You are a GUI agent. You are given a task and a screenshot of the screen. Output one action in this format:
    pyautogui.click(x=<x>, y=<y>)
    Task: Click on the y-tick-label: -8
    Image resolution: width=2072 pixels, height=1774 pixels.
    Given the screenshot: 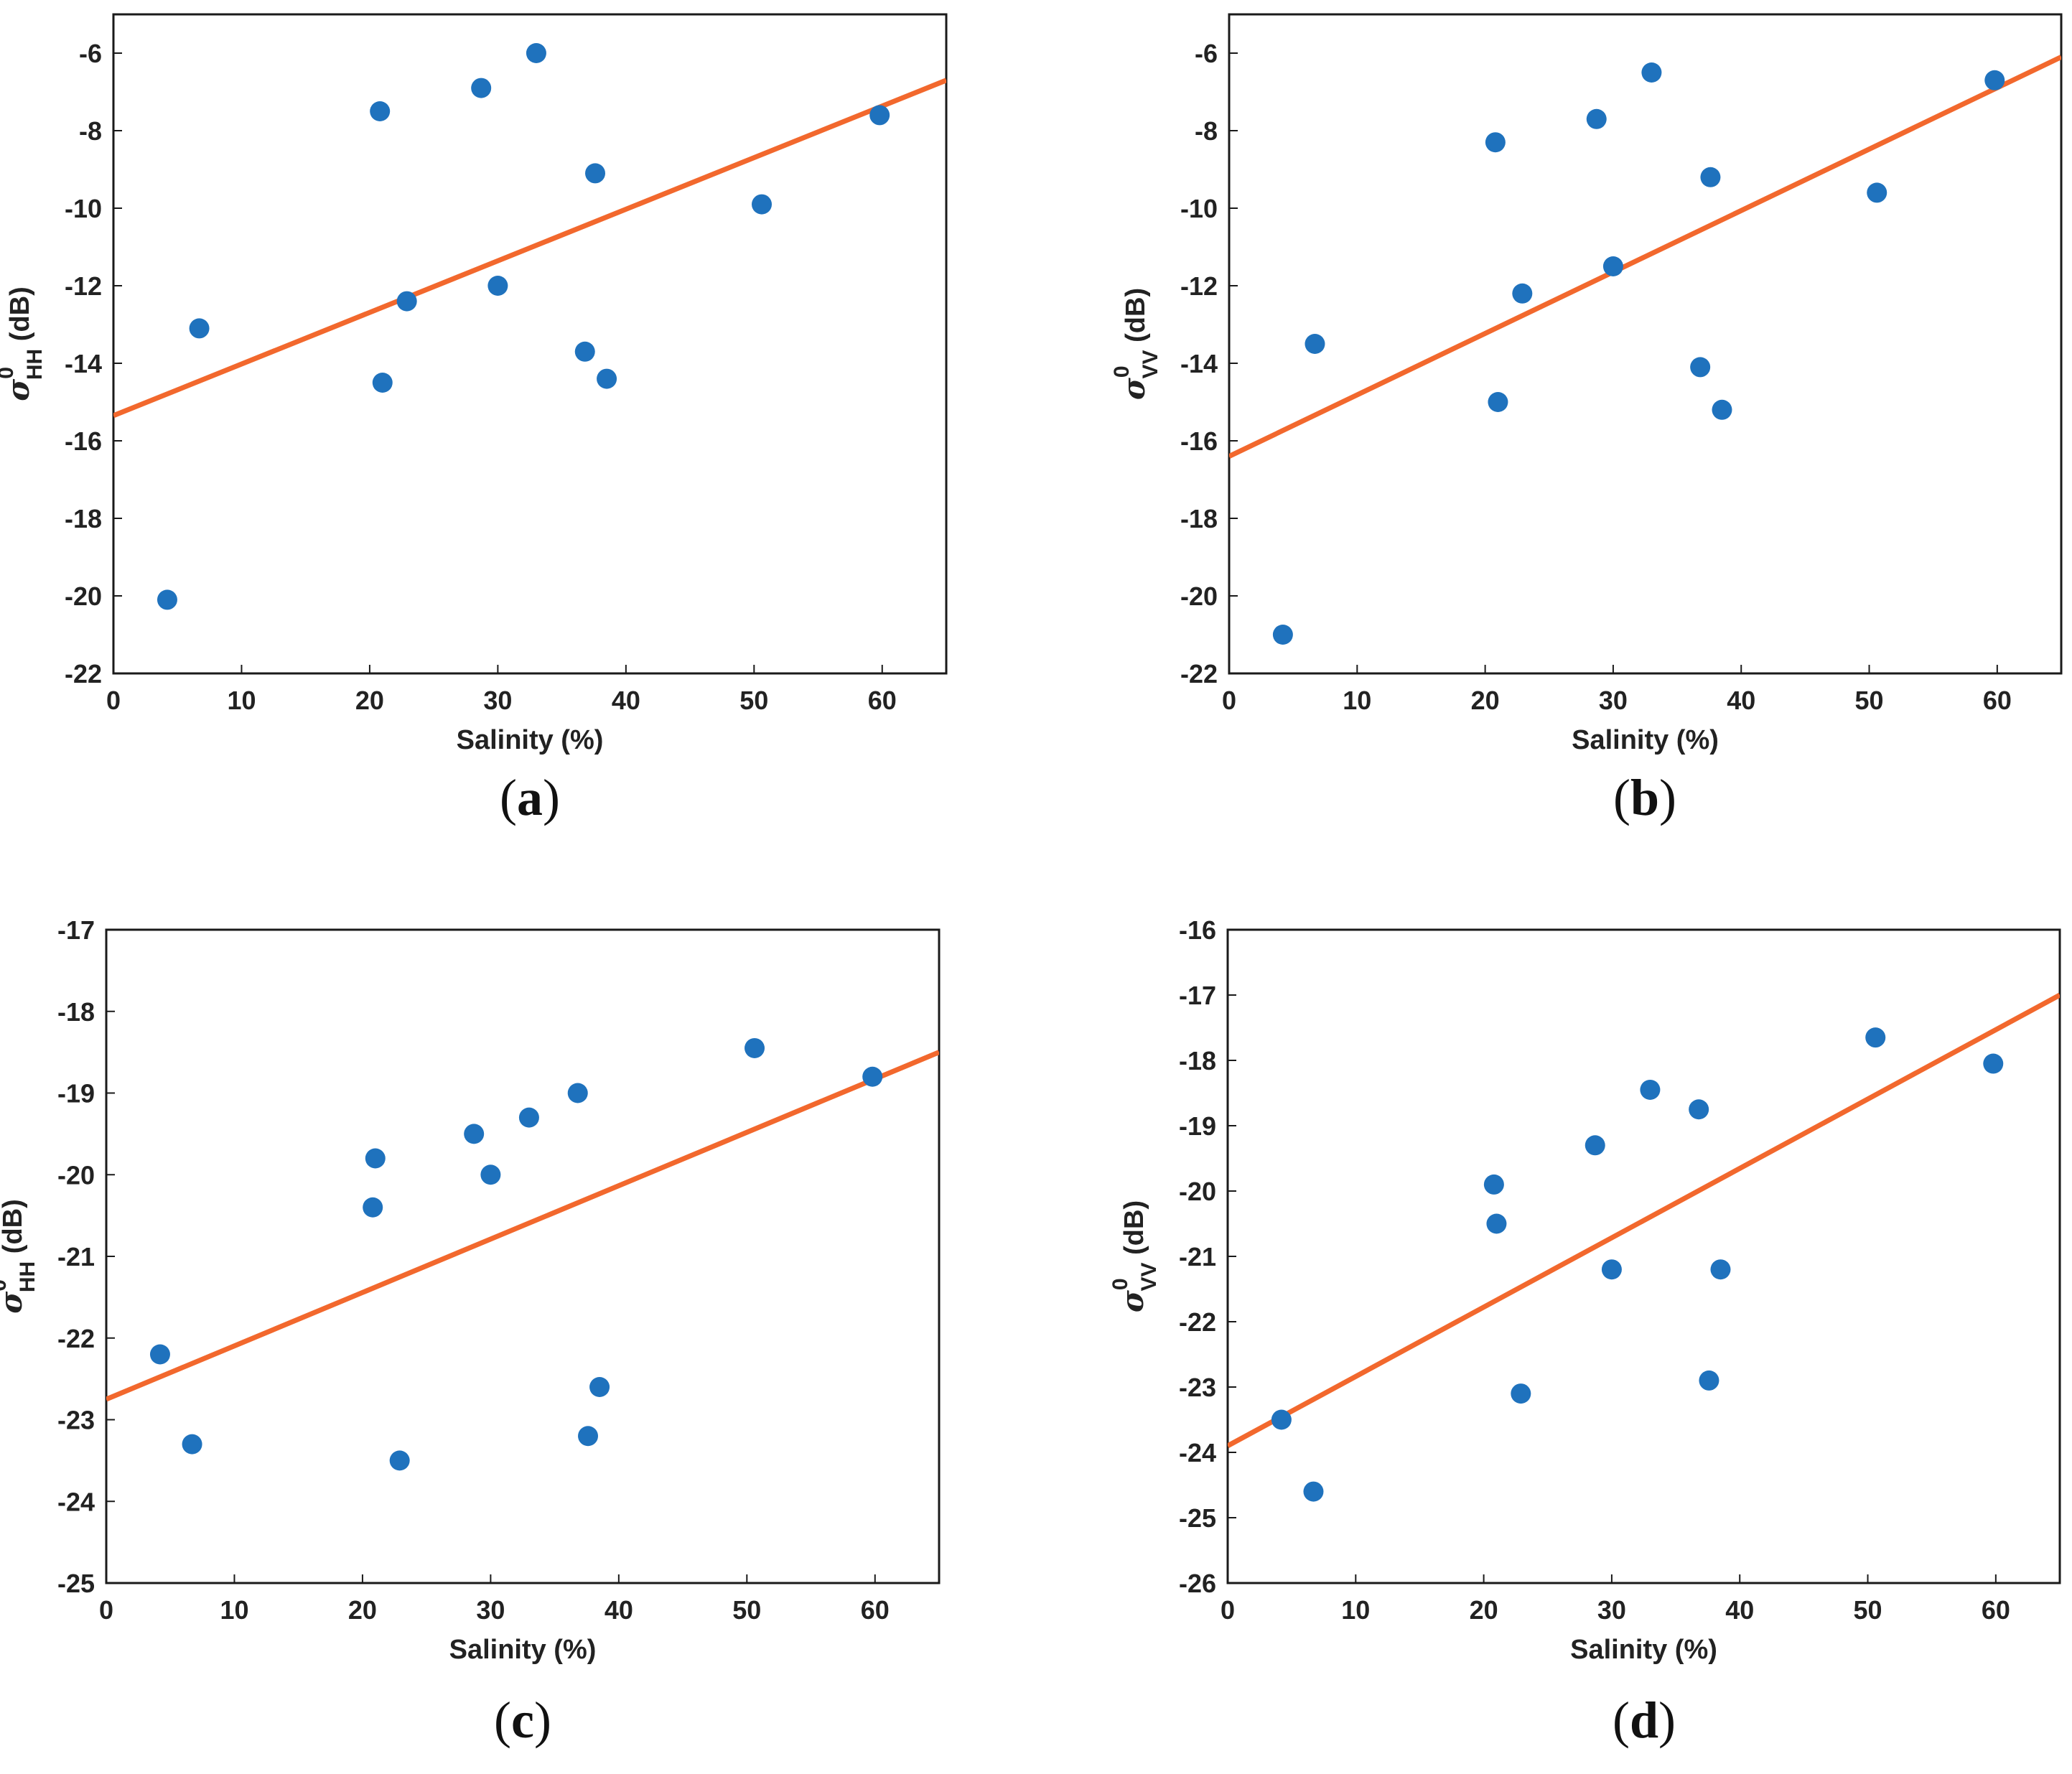 What is the action you would take?
    pyautogui.click(x=90, y=131)
    